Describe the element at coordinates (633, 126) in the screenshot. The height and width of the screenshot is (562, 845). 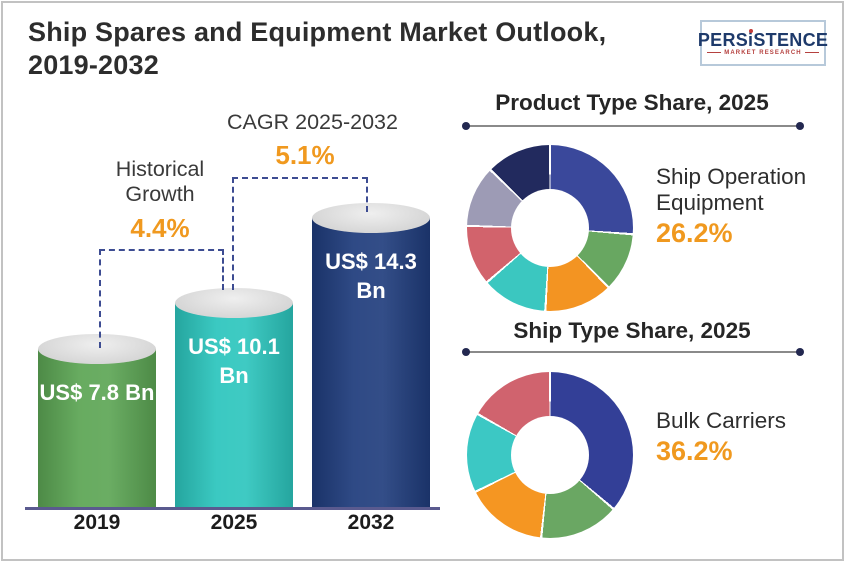
I see `product-type-separator` at that location.